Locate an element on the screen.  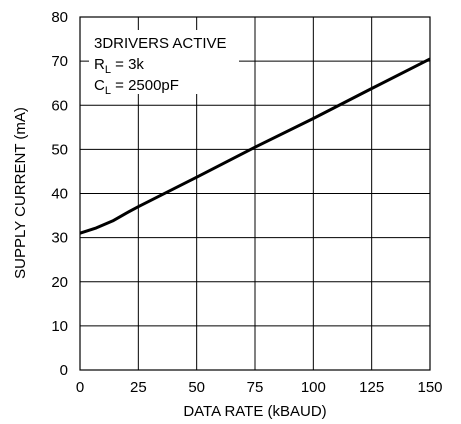
y-tick-label: 30 is located at coordinates (59, 238).